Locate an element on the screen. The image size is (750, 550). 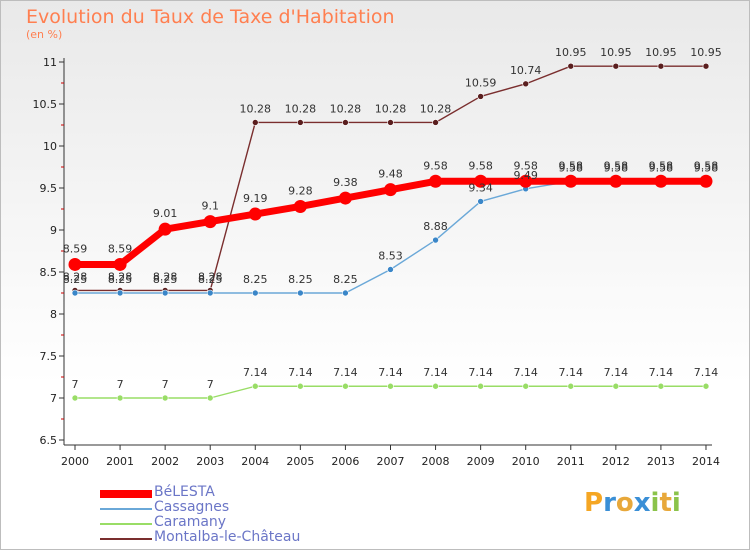
data-label-belesta: 9.01 is located at coordinates (165, 213).